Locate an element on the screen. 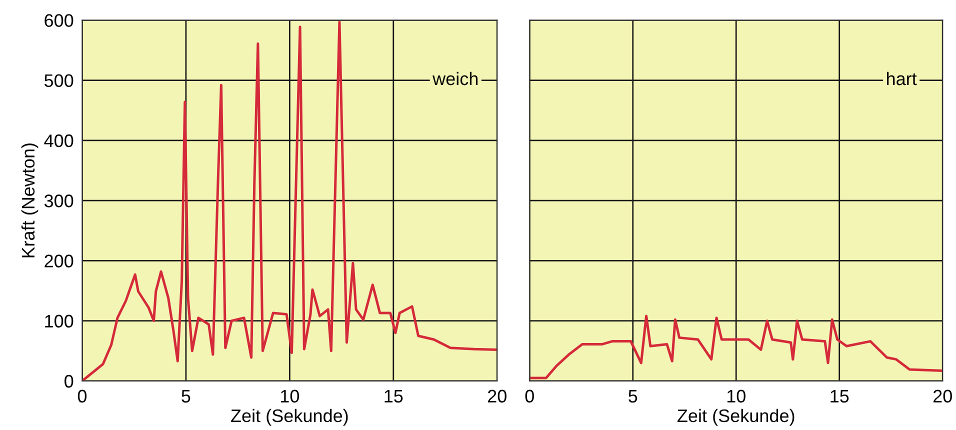 This screenshot has width=956, height=430. text: weich is located at coordinates (455, 79).